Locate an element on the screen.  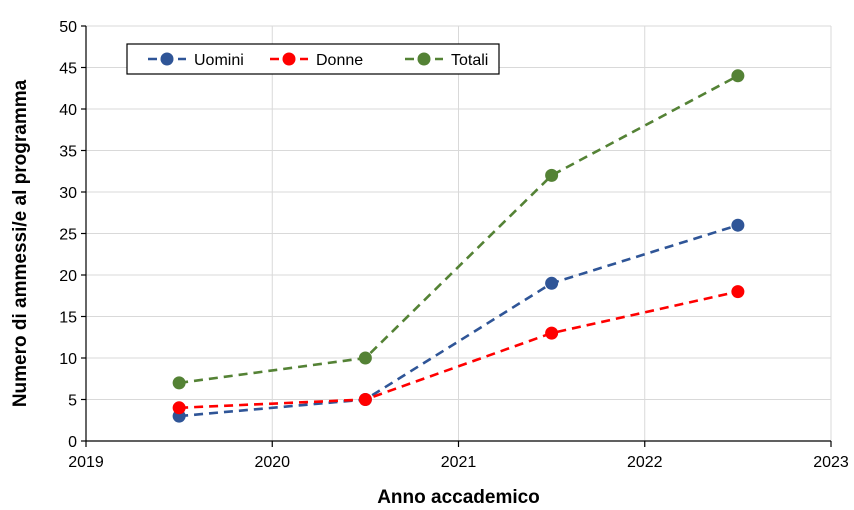
x-tick-label: 2021 is located at coordinates (459, 462).